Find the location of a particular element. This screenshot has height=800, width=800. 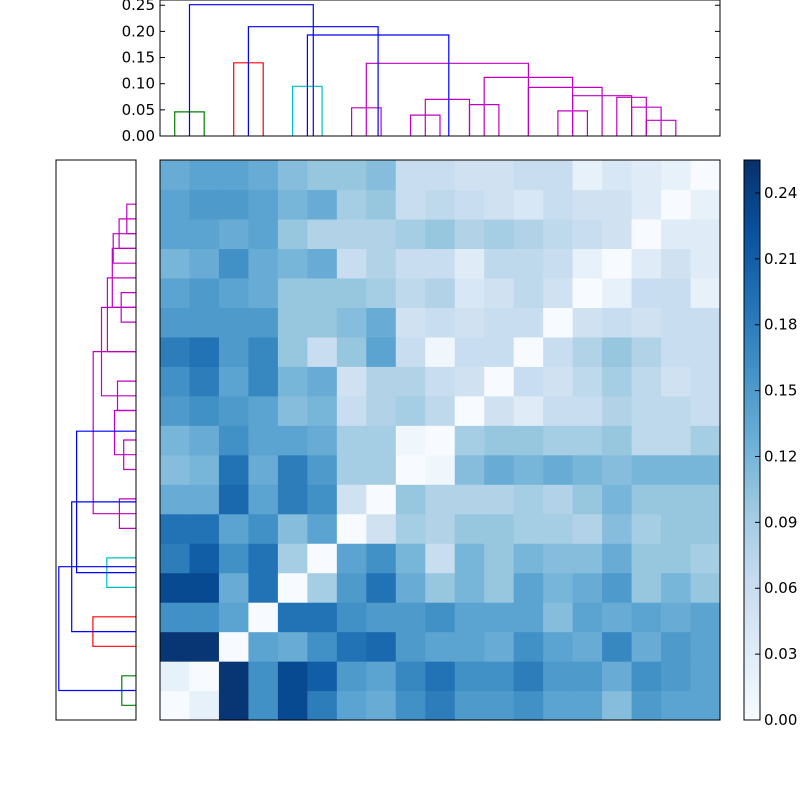

left-dendrogram-link is located at coordinates (97, 629).